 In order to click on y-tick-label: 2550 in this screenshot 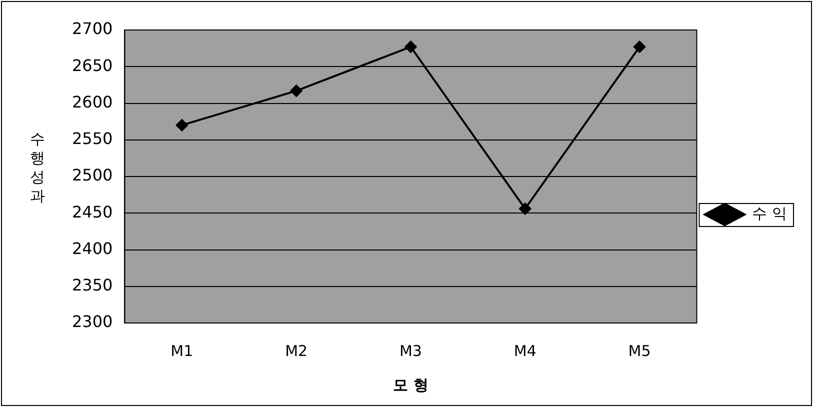, I will do `click(92, 138)`.